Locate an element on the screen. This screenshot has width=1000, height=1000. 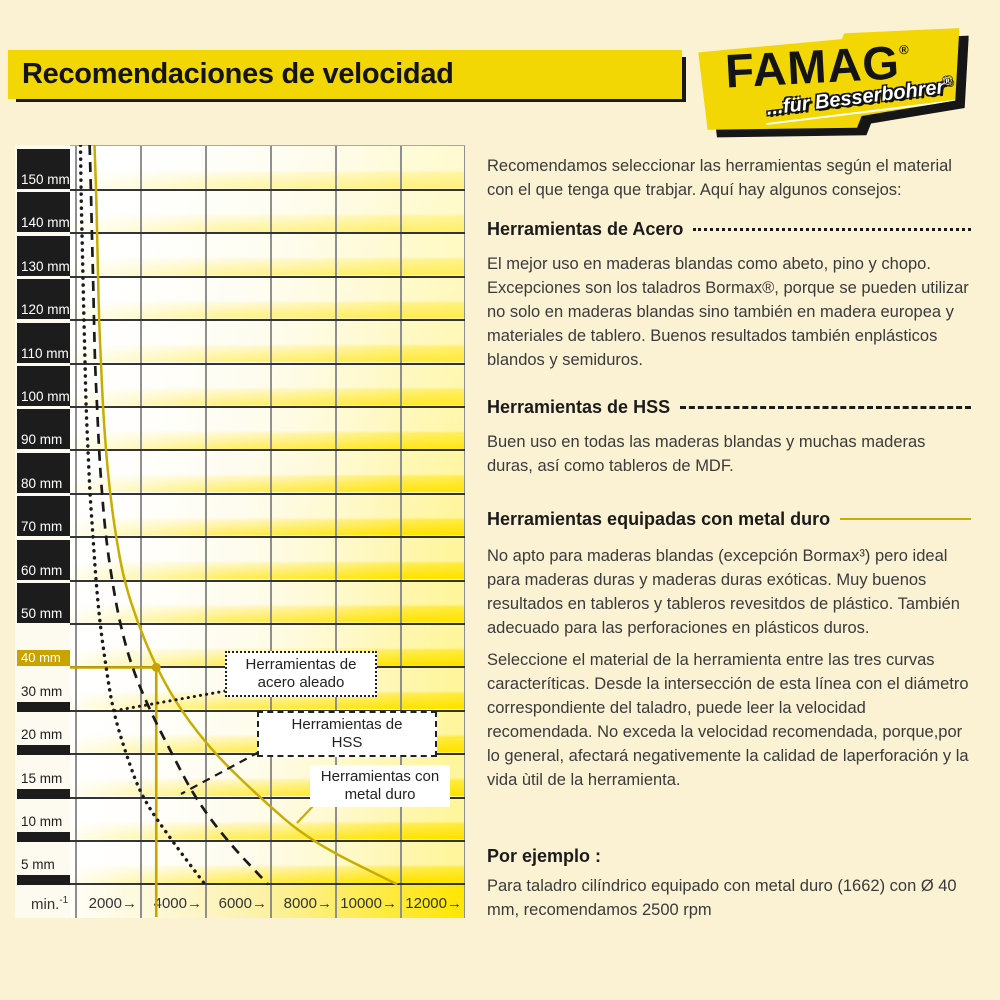
diameter-label-5mm: 5 mm is located at coordinates (38, 865).